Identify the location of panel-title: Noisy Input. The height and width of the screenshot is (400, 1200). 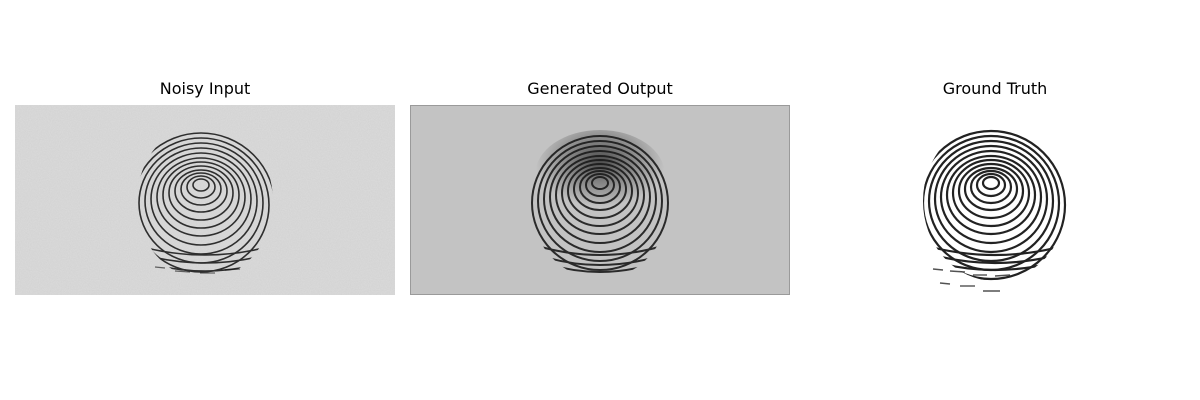
(205, 88).